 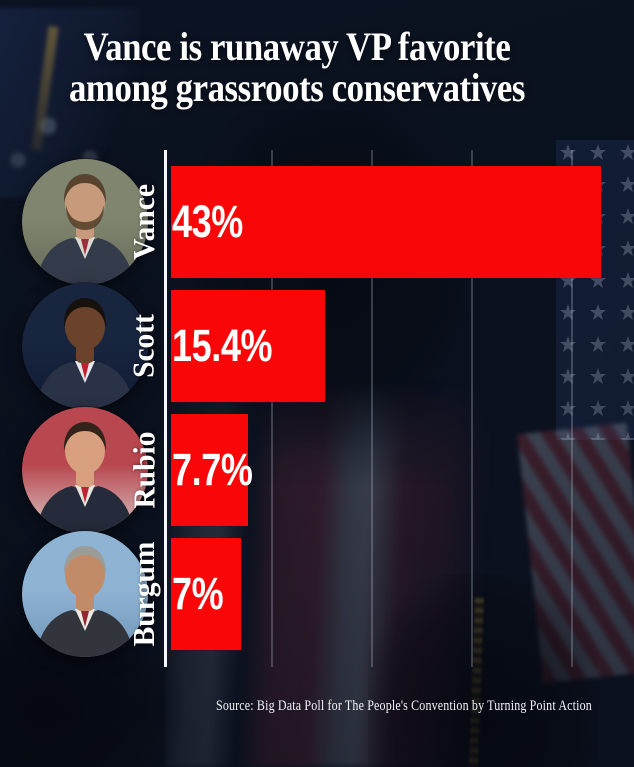 What do you see at coordinates (143, 594) in the screenshot?
I see `name-label-burgum: Burgum` at bounding box center [143, 594].